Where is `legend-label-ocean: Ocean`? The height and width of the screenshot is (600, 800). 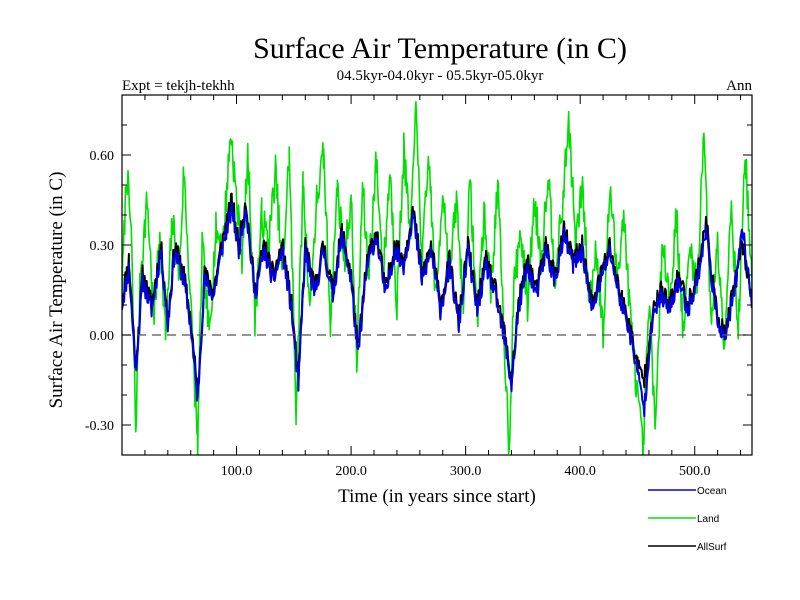 legend-label-ocean: Ocean is located at coordinates (711, 491).